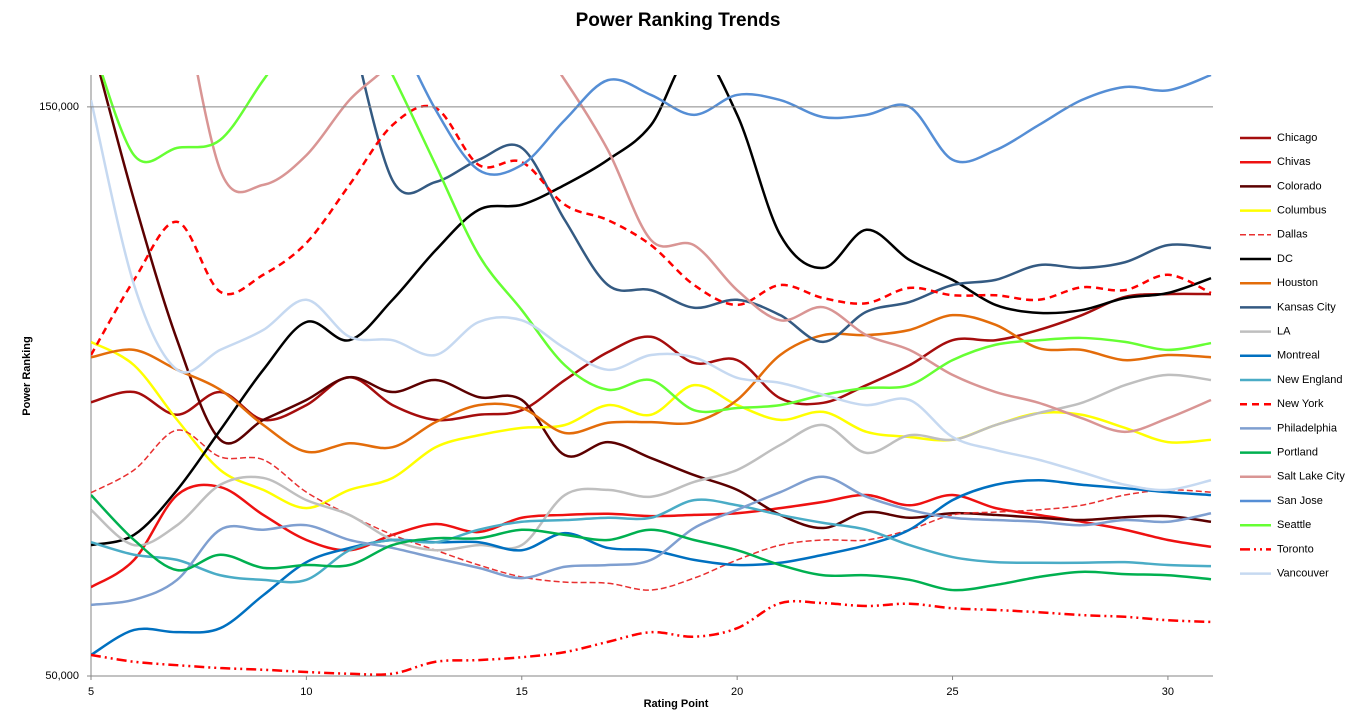 This screenshot has width=1357, height=712. What do you see at coordinates (1309, 380) in the screenshot?
I see `legend-label: New England` at bounding box center [1309, 380].